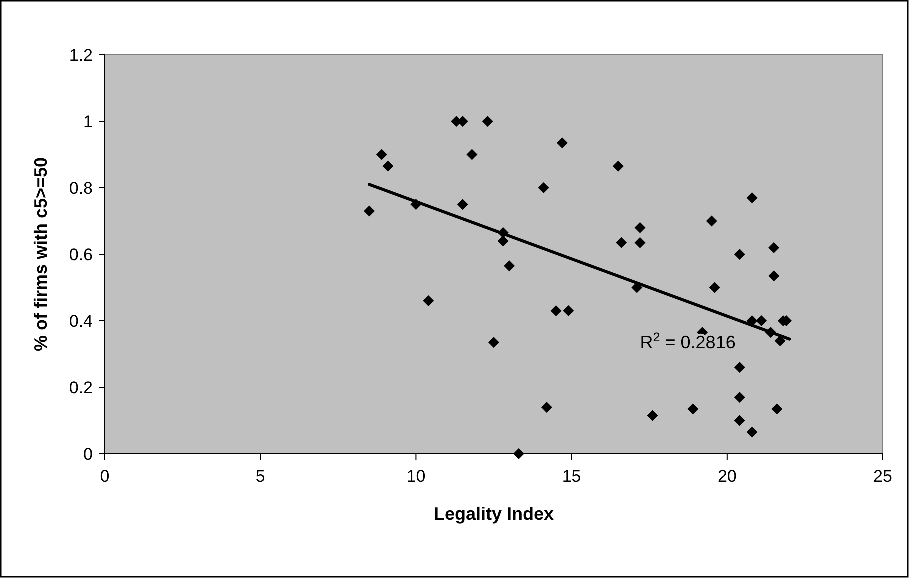  What do you see at coordinates (727, 476) in the screenshot?
I see `x-tick-label: 20` at bounding box center [727, 476].